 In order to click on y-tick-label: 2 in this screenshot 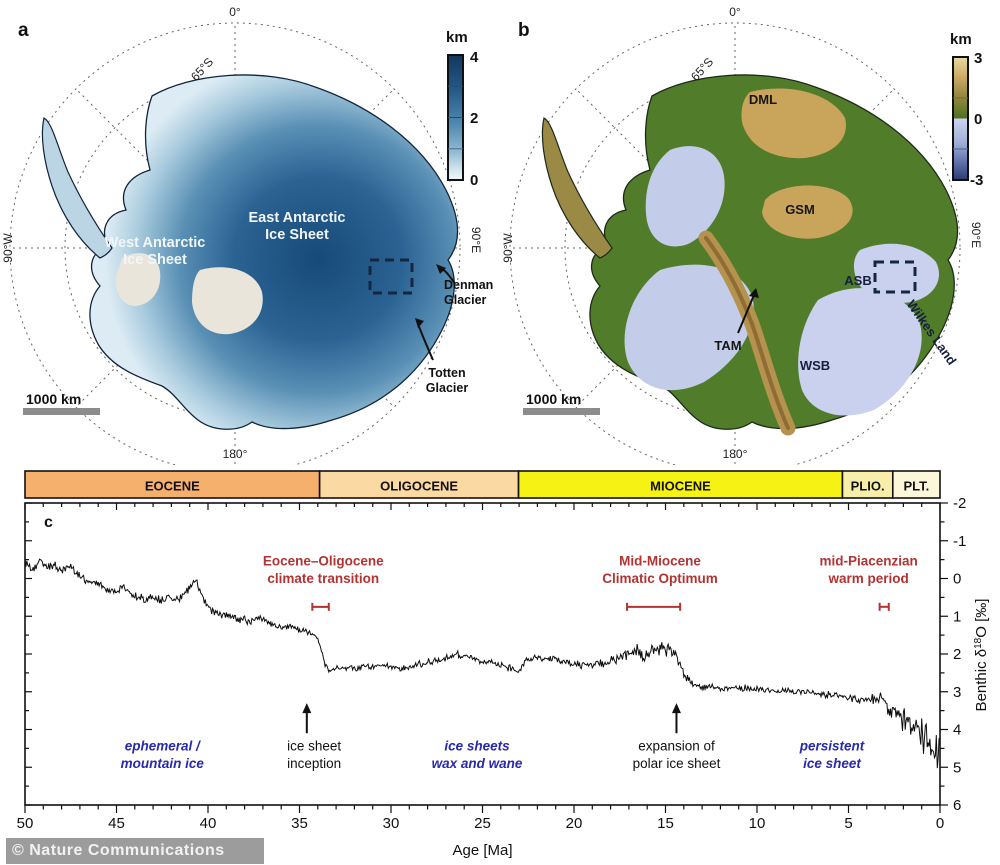, I will do `click(957, 654)`.